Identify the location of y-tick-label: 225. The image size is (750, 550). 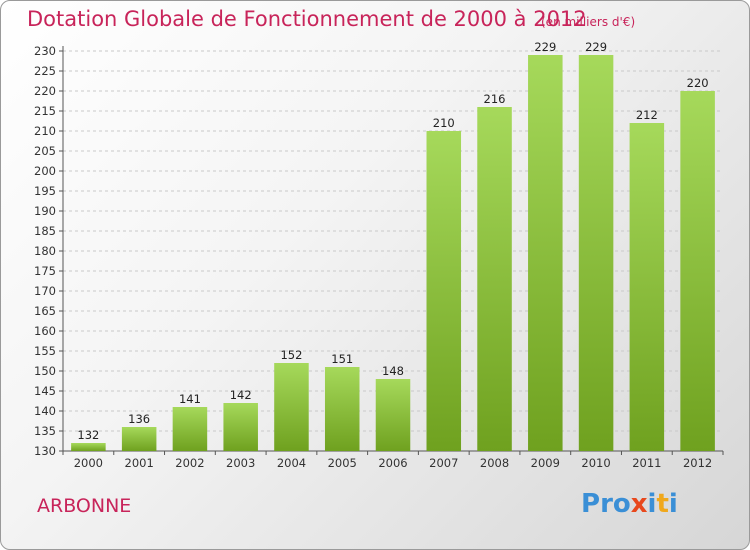
(45, 71).